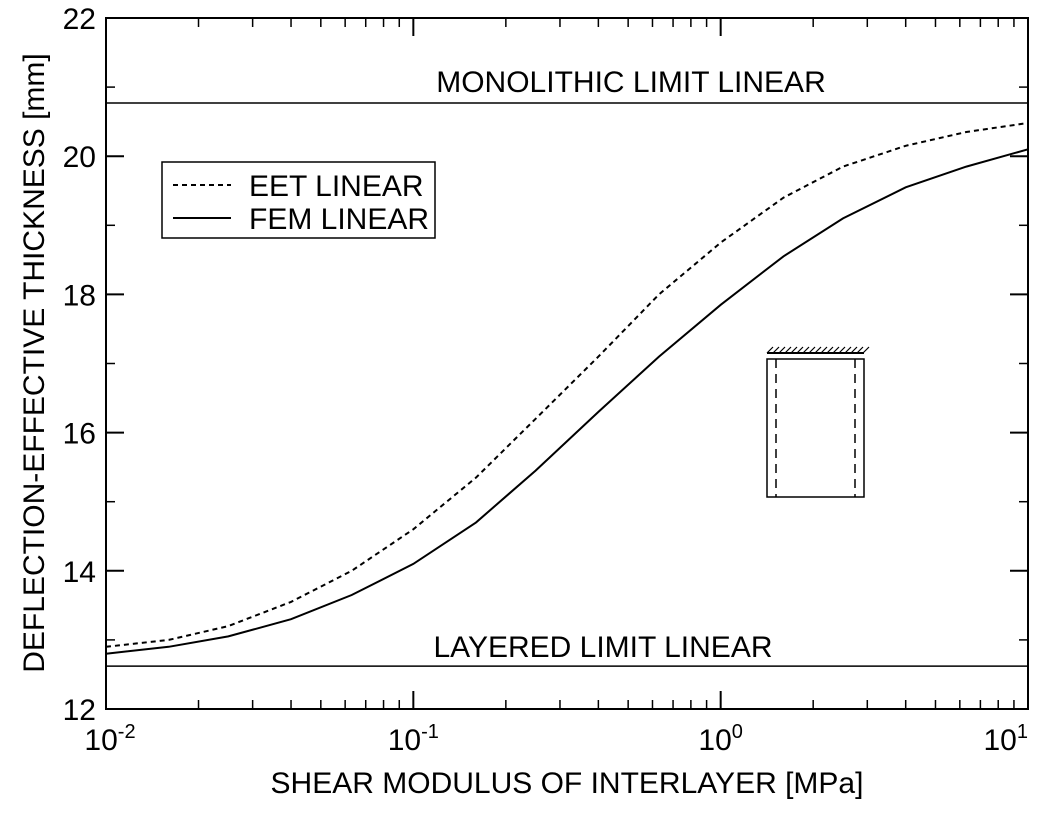  Describe the element at coordinates (79, 157) in the screenshot. I see `y-tick-label: 20` at that location.